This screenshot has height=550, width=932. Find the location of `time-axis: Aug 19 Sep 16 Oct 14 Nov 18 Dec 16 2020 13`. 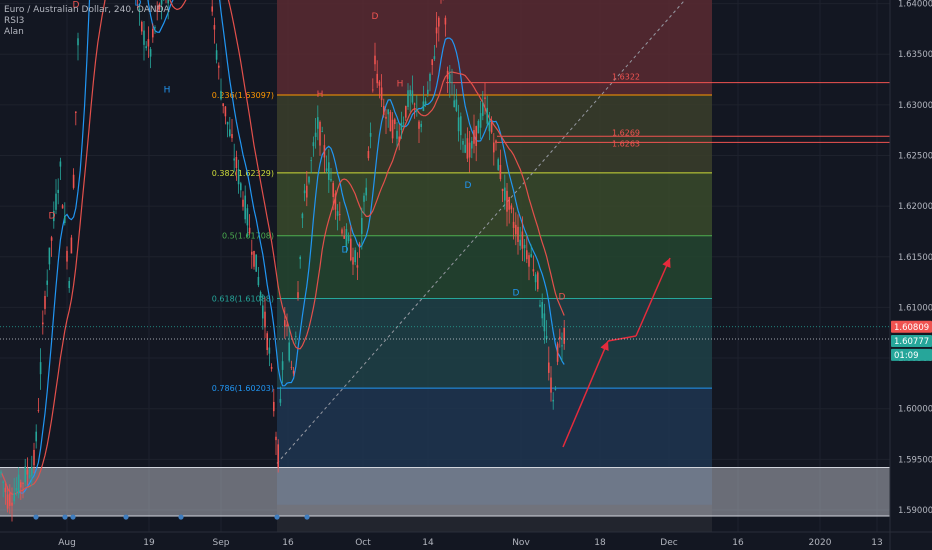

time-axis: Aug 19 Sep 16 Oct 14 Nov 18 Dec 16 2020 13 is located at coordinates (466, 539).